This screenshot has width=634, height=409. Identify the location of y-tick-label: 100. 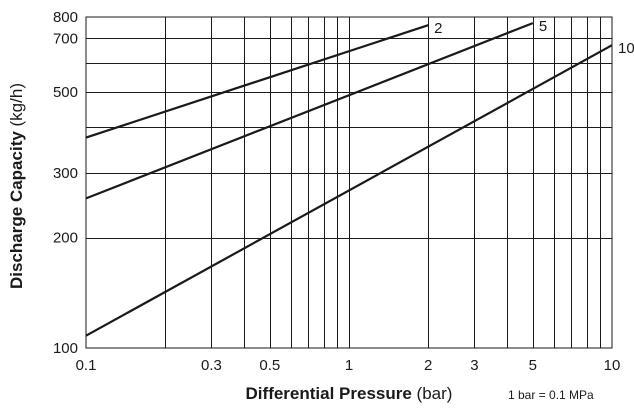
(65, 348).